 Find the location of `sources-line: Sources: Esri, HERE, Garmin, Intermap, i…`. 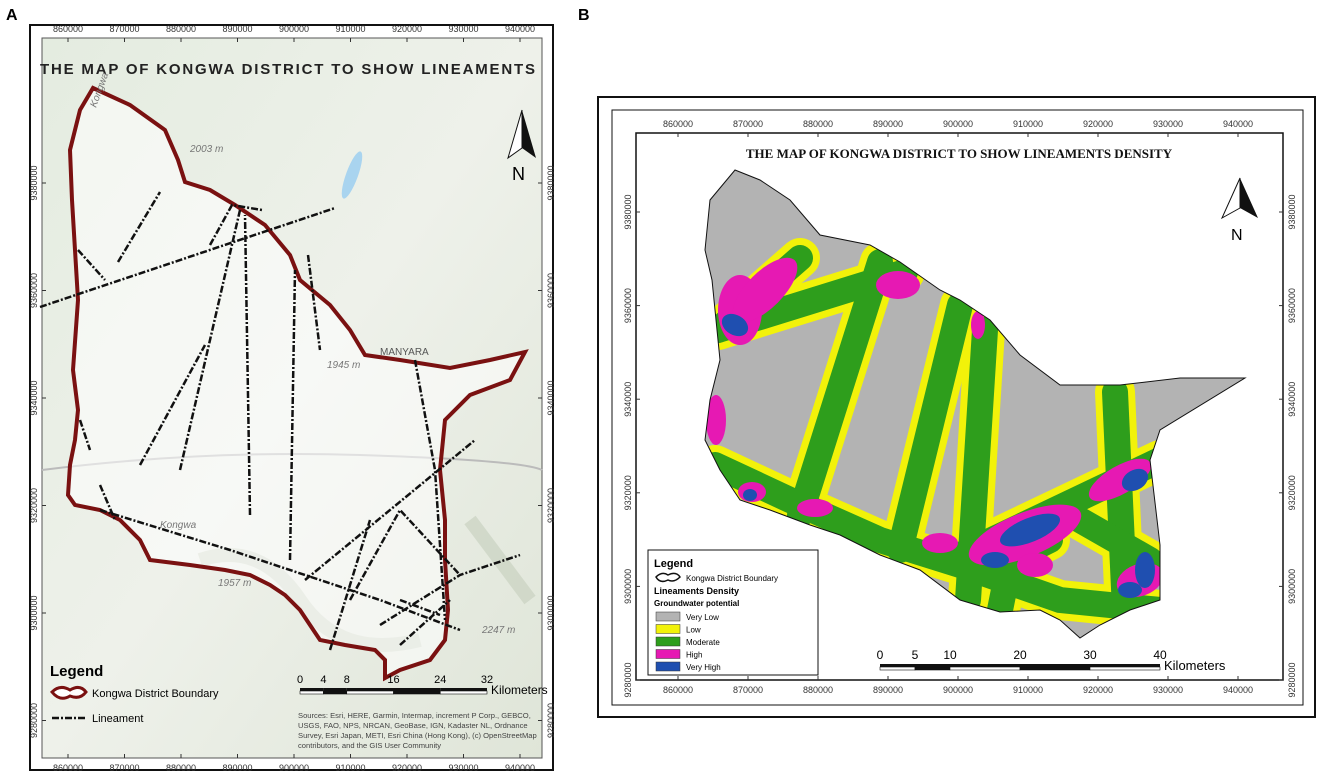

sources-line: Sources: Esri, HERE, Garmin, Intermap, i… is located at coordinates (414, 715).